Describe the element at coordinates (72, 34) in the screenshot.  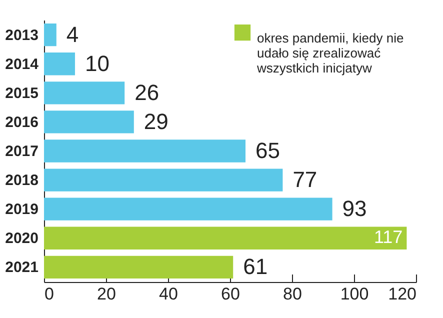
I see `data-label: 4` at that location.